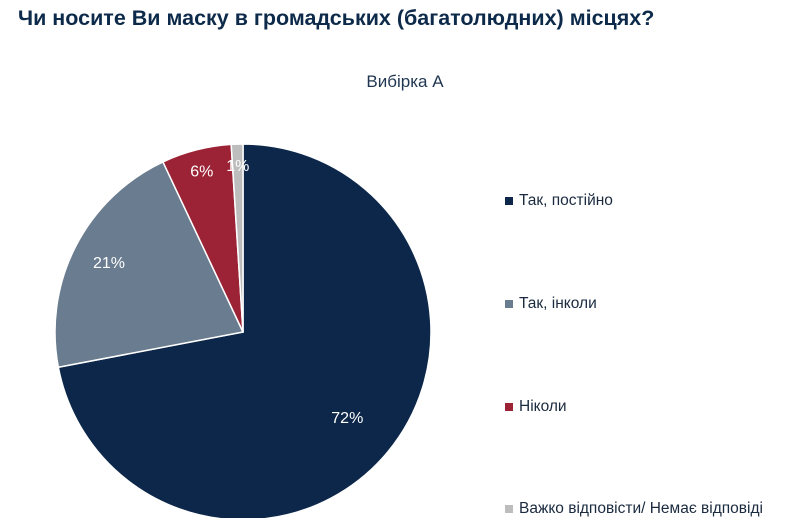 This screenshot has height=518, width=810. I want to click on pie-slice-sometimes, so click(149, 264).